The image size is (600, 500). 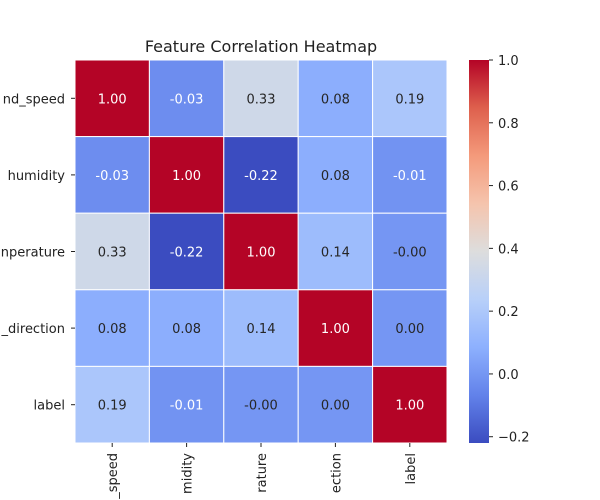 I want to click on heatmap-cell-r0-c0, so click(x=112, y=98).